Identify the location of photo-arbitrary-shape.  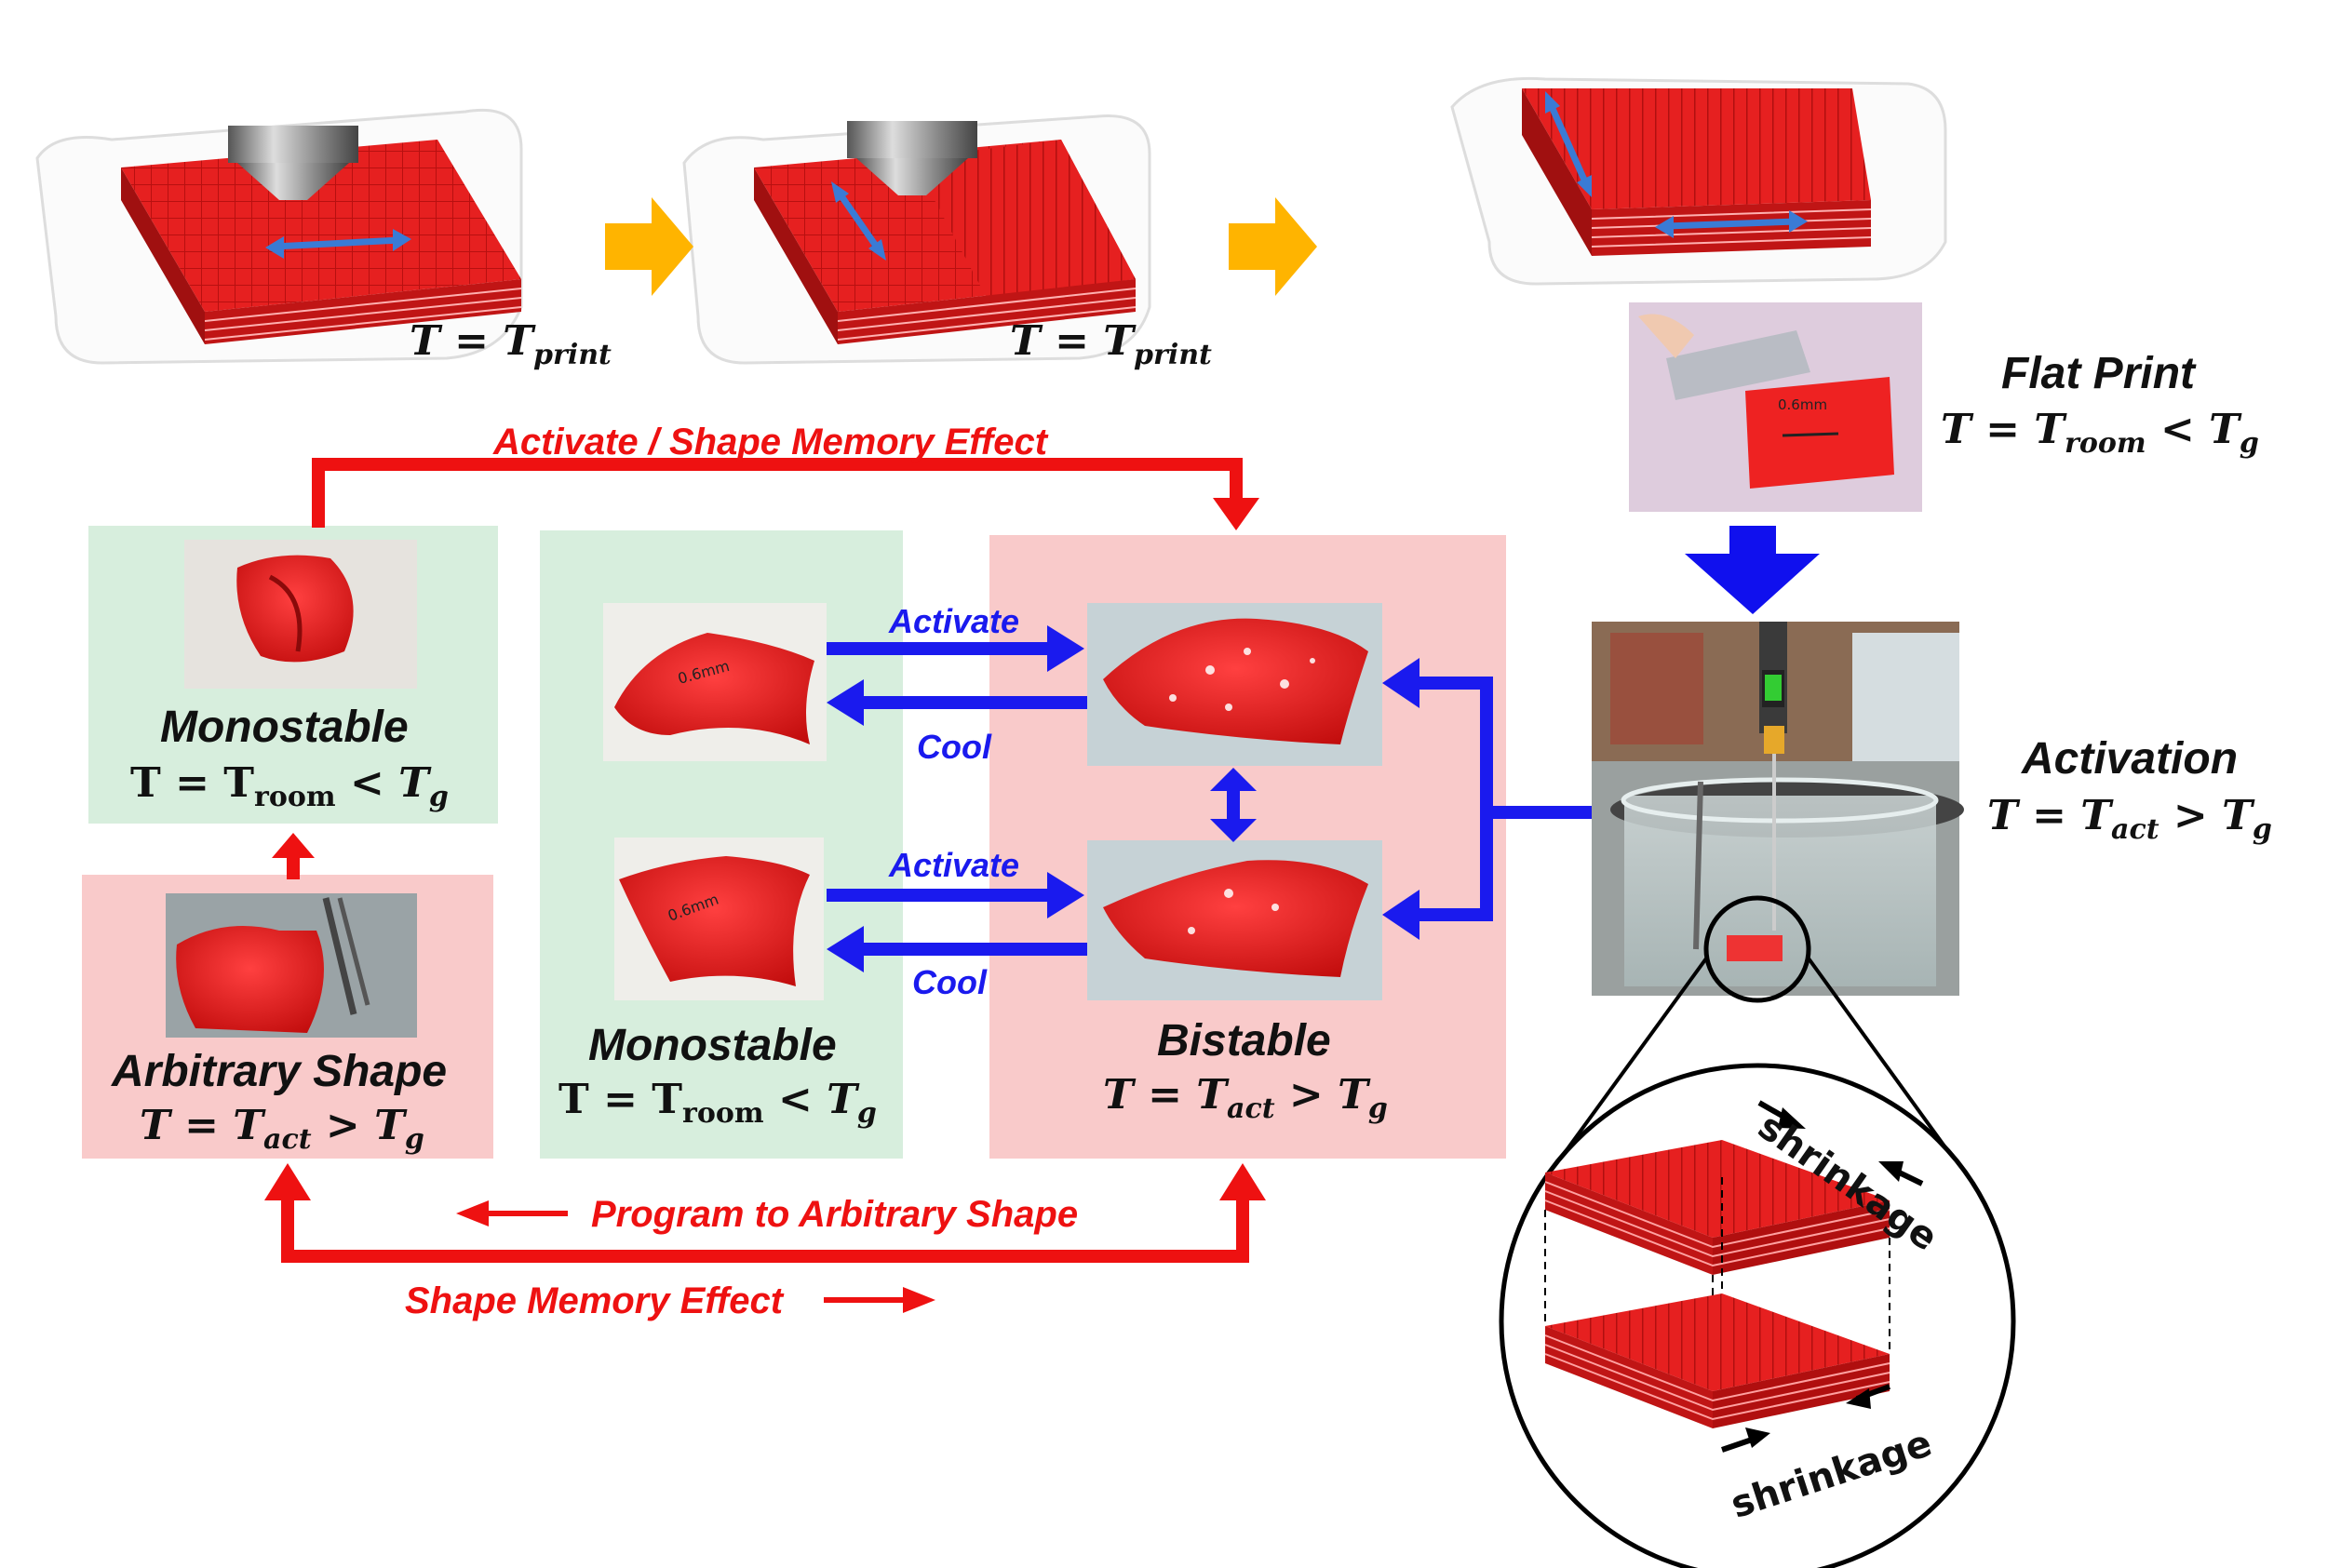
(291, 965).